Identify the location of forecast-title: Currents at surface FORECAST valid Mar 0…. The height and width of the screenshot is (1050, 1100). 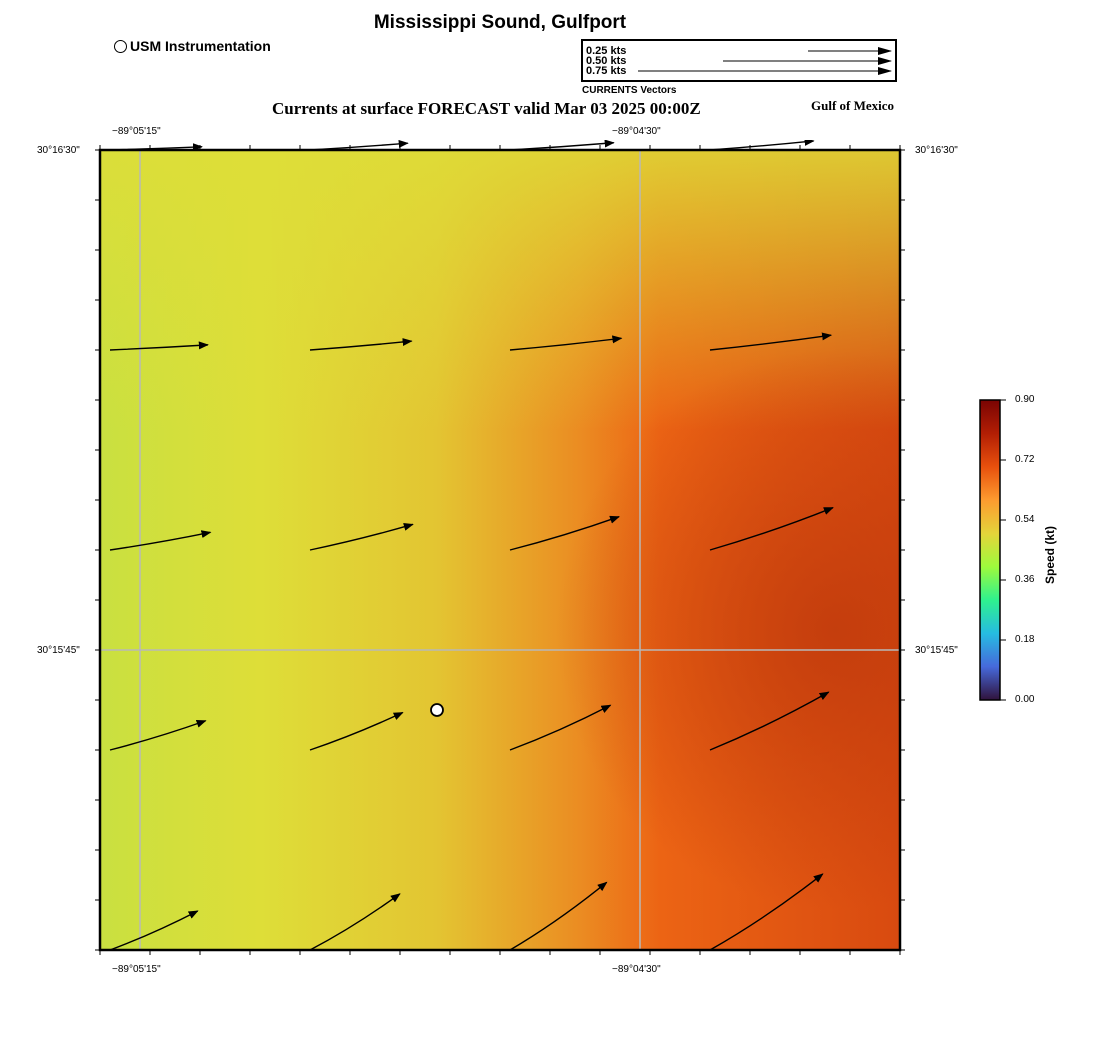
(486, 108).